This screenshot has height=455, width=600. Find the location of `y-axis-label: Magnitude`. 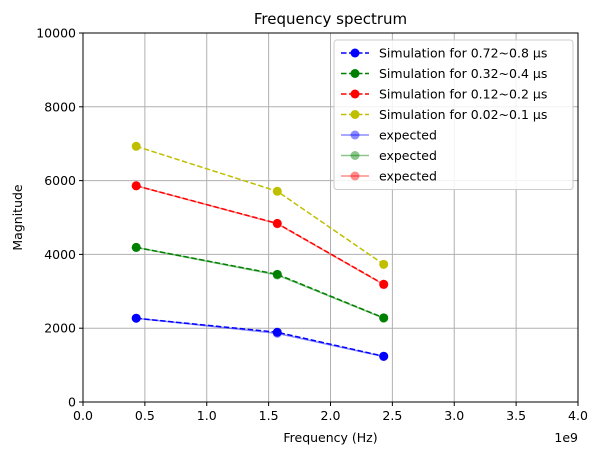

y-axis-label: Magnitude is located at coordinates (17, 217).